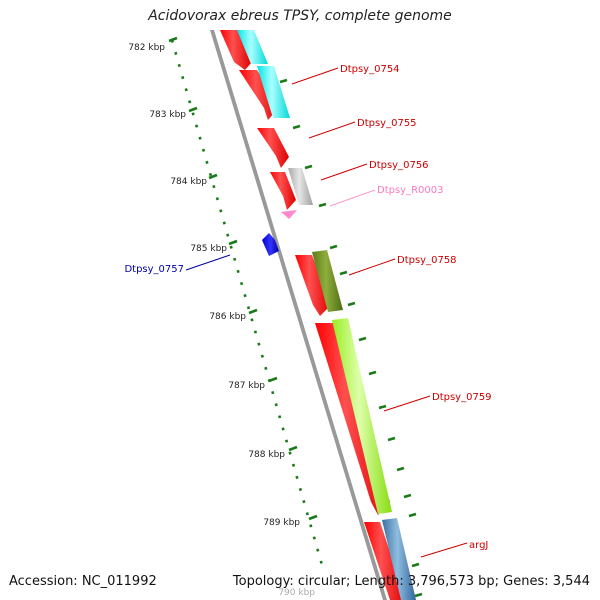 This screenshot has height=600, width=600. Describe the element at coordinates (427, 260) in the screenshot. I see `gene-label-dtpsy-0758: Dtpsy_0758` at that location.